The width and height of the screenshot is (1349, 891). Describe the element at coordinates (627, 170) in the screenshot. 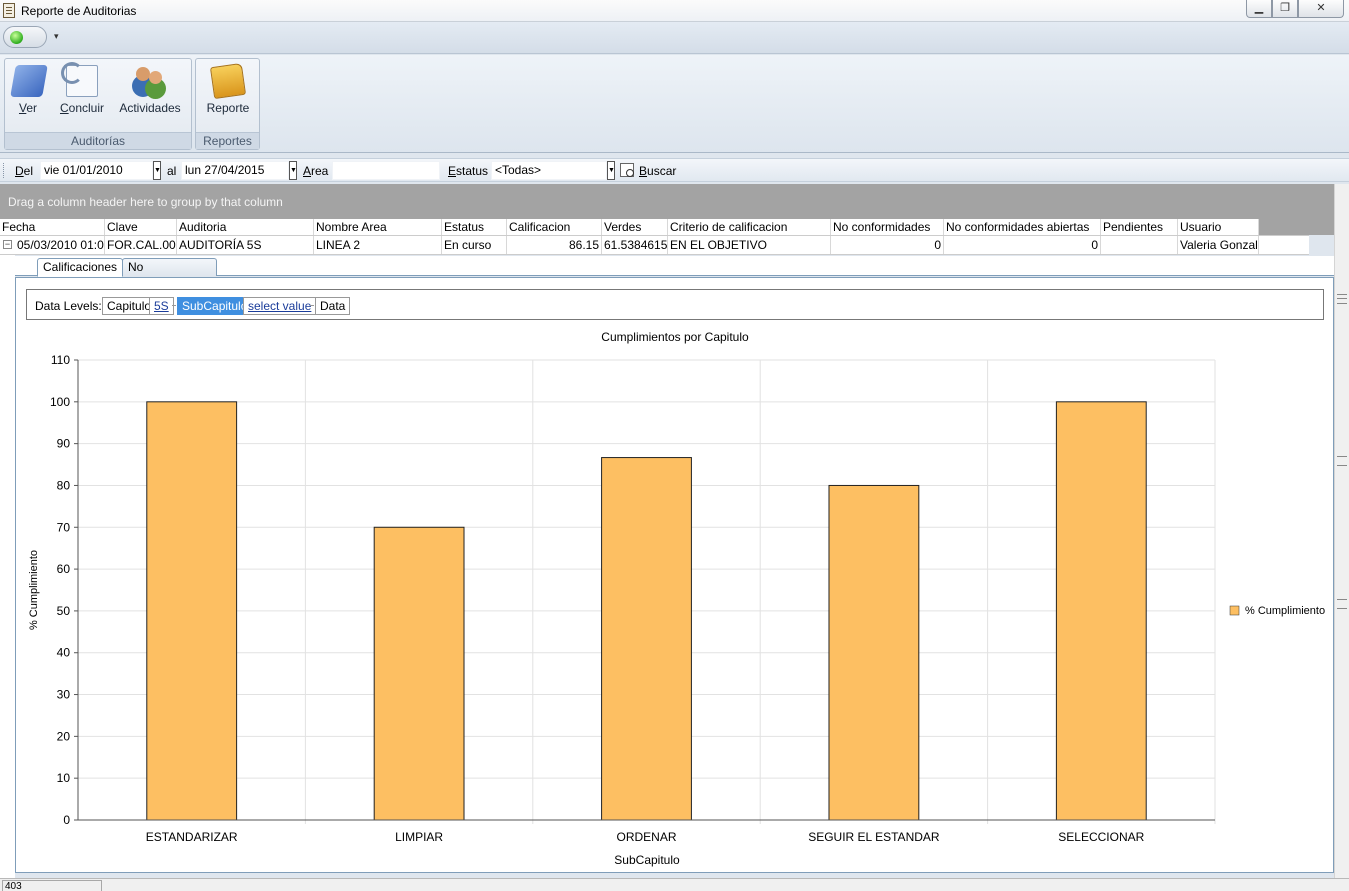

I see `search-icon` at that location.